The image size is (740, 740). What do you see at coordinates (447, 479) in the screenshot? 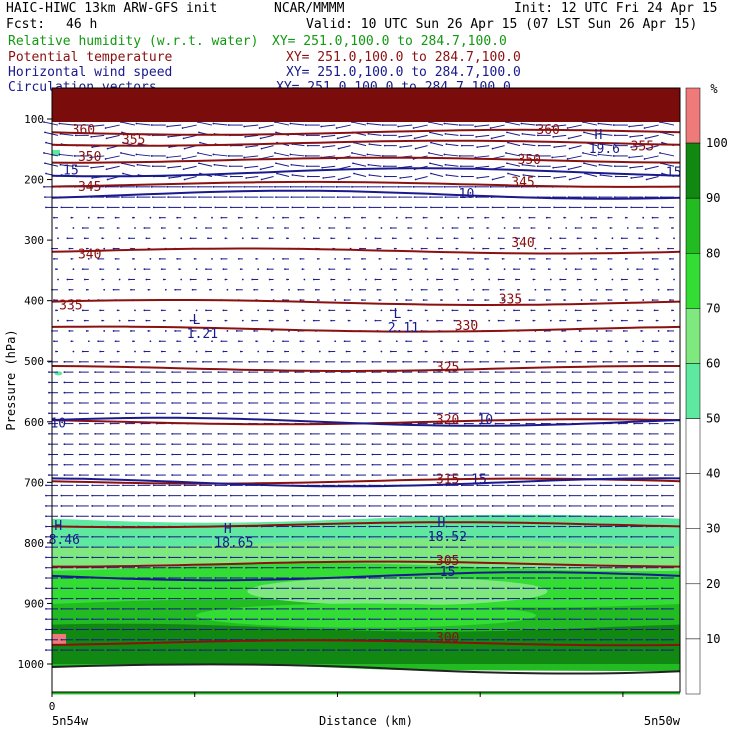
I see `contour-label: 315` at bounding box center [447, 479].